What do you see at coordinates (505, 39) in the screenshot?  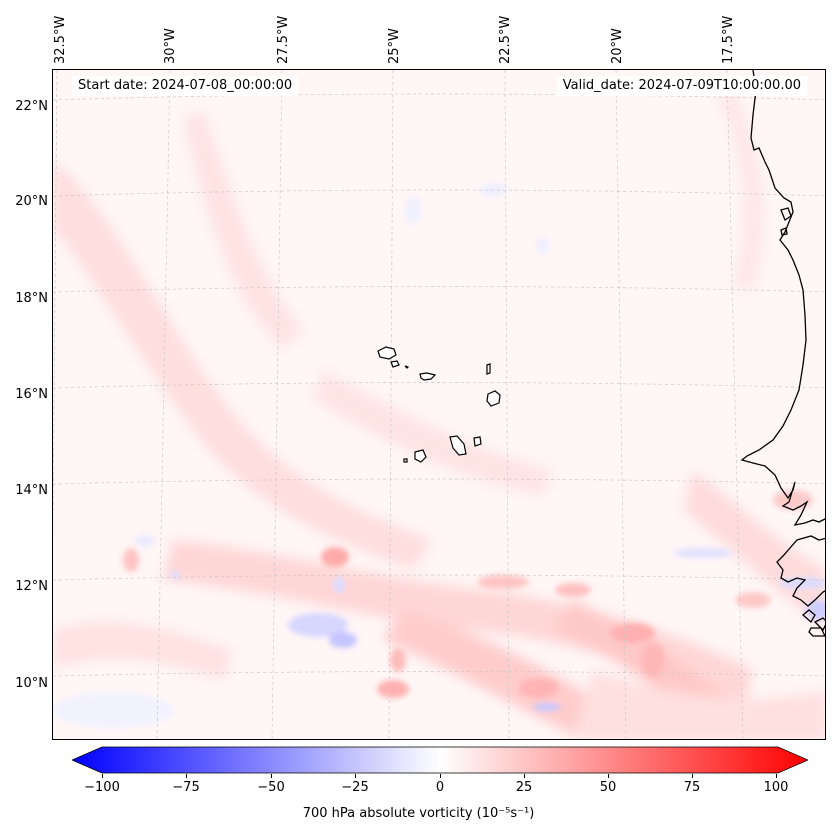 I see `longitude-label: 22.5°W` at bounding box center [505, 39].